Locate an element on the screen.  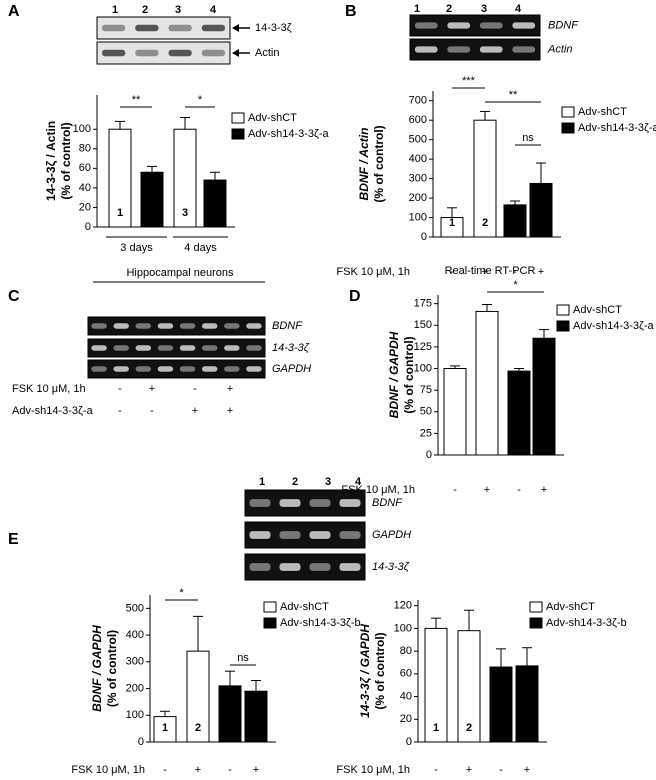
band-label: GAPDH is located at coordinates (291, 369).